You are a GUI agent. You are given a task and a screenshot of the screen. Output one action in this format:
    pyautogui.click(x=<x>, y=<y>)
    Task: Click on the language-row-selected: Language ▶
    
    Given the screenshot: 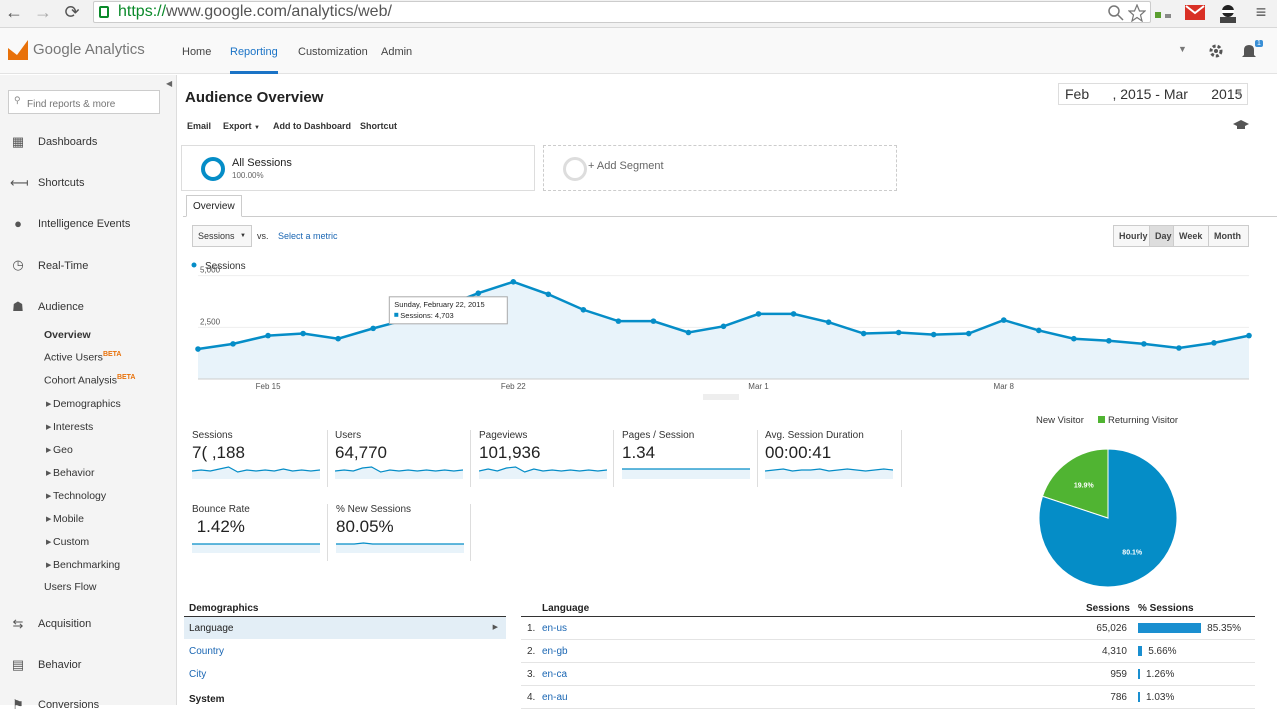 What is the action you would take?
    pyautogui.click(x=345, y=628)
    